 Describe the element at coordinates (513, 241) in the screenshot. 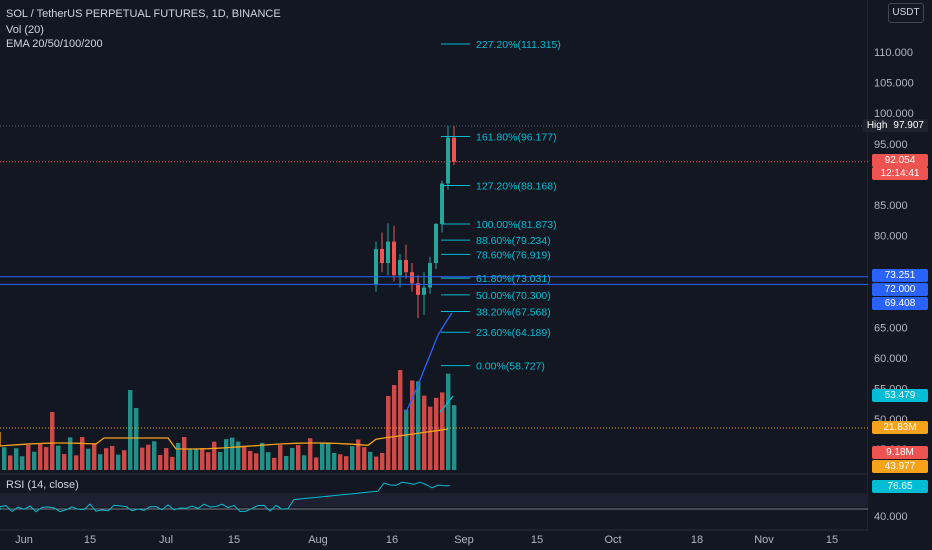

I see `fib-level-label: 88.60%(79.234)` at that location.